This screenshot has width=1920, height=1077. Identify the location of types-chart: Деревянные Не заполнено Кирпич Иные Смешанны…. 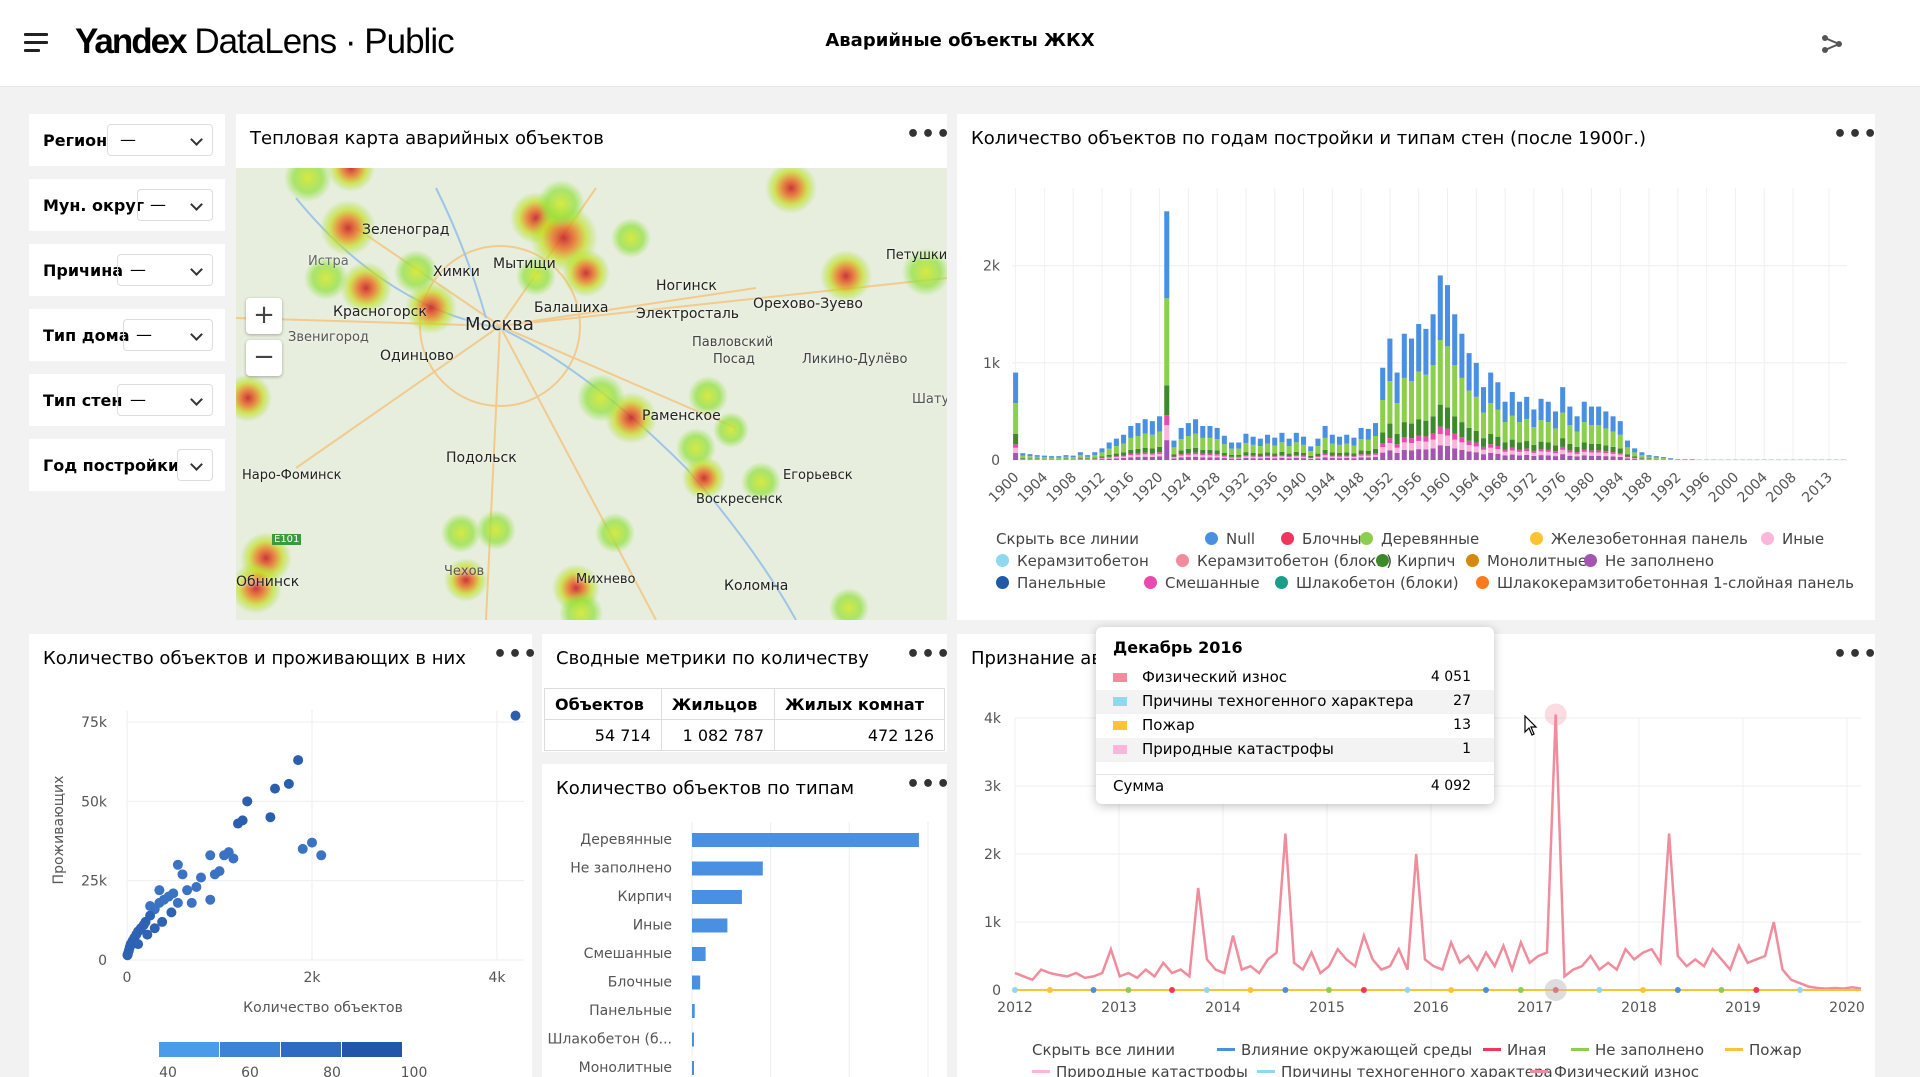
(744, 920).